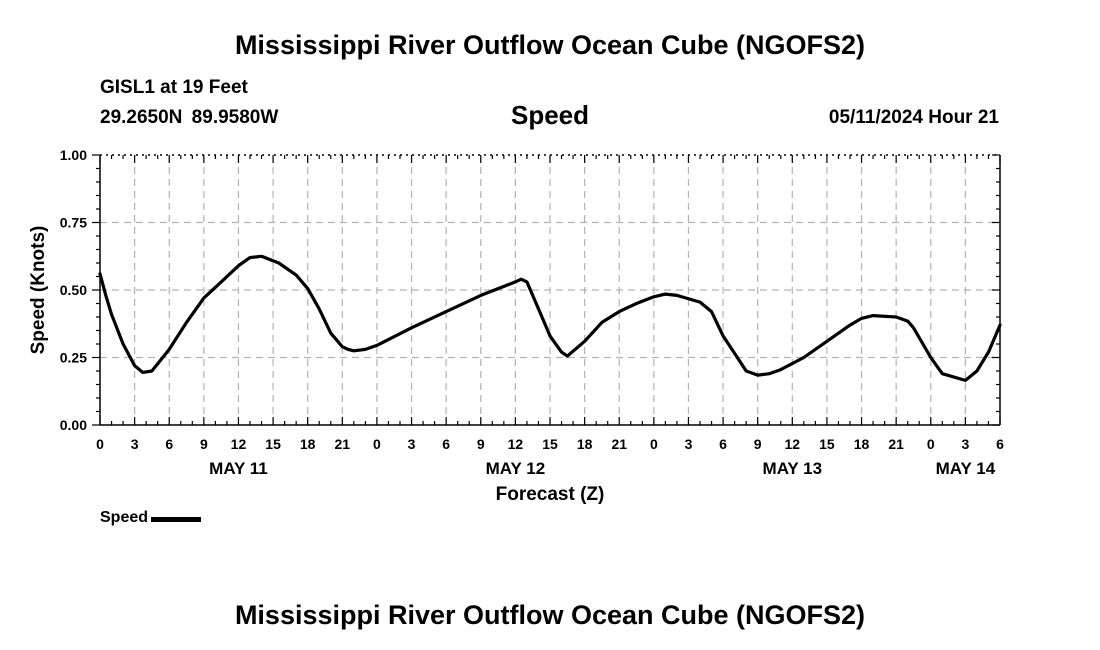 The width and height of the screenshot is (1100, 650). What do you see at coordinates (550, 115) in the screenshot?
I see `panel-title: Speed` at bounding box center [550, 115].